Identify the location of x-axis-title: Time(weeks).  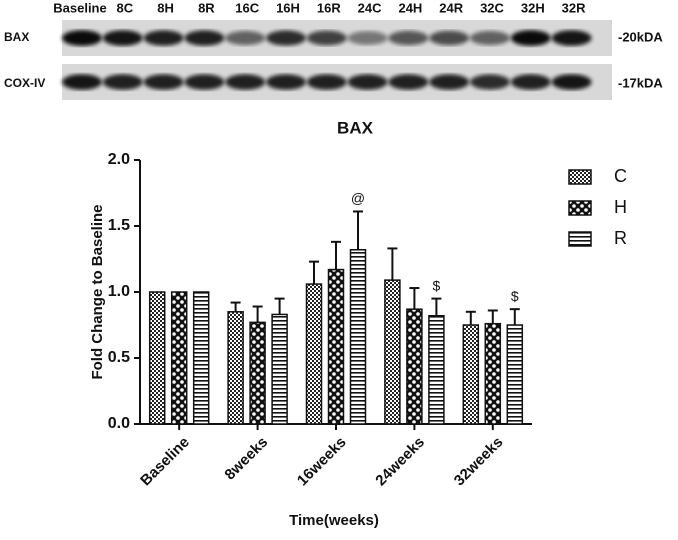
(334, 520).